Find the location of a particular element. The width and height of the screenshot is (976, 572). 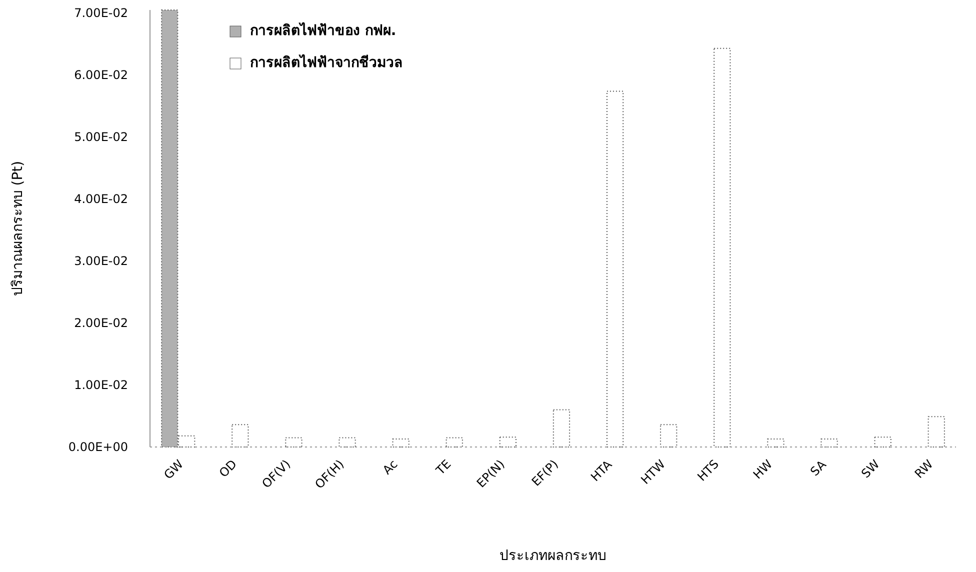

y-tick-label: 6.00E-02 is located at coordinates (101, 75).